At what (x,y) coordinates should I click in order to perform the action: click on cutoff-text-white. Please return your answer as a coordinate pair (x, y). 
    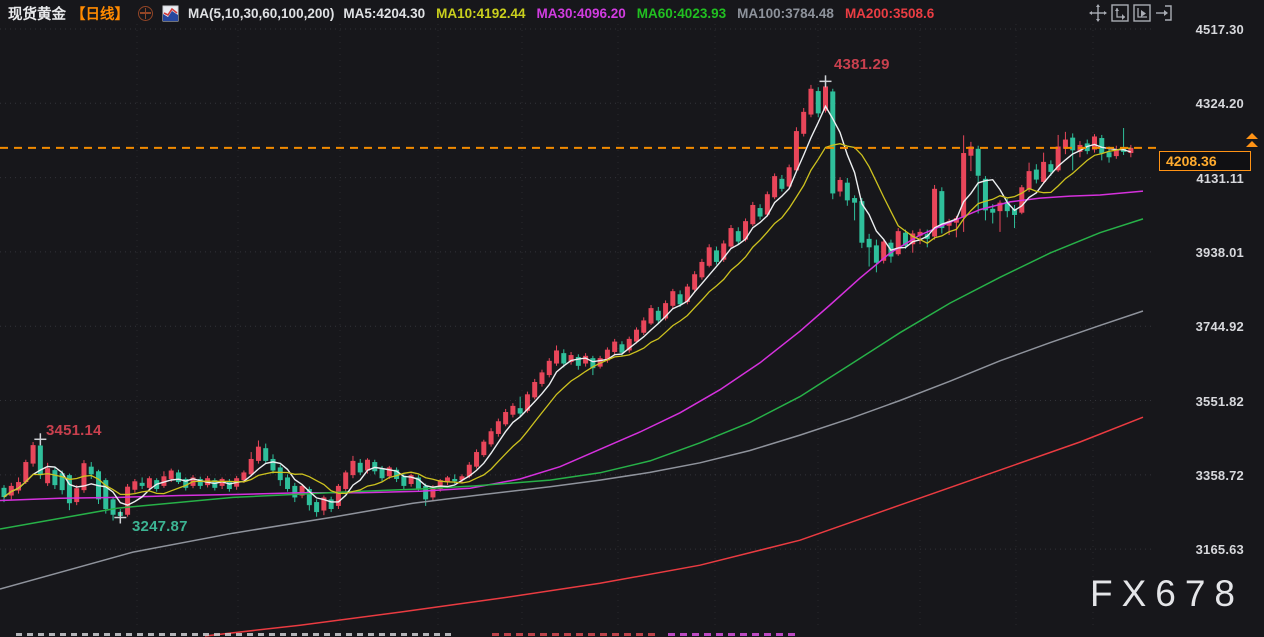
    Looking at the image, I should click on (236, 634).